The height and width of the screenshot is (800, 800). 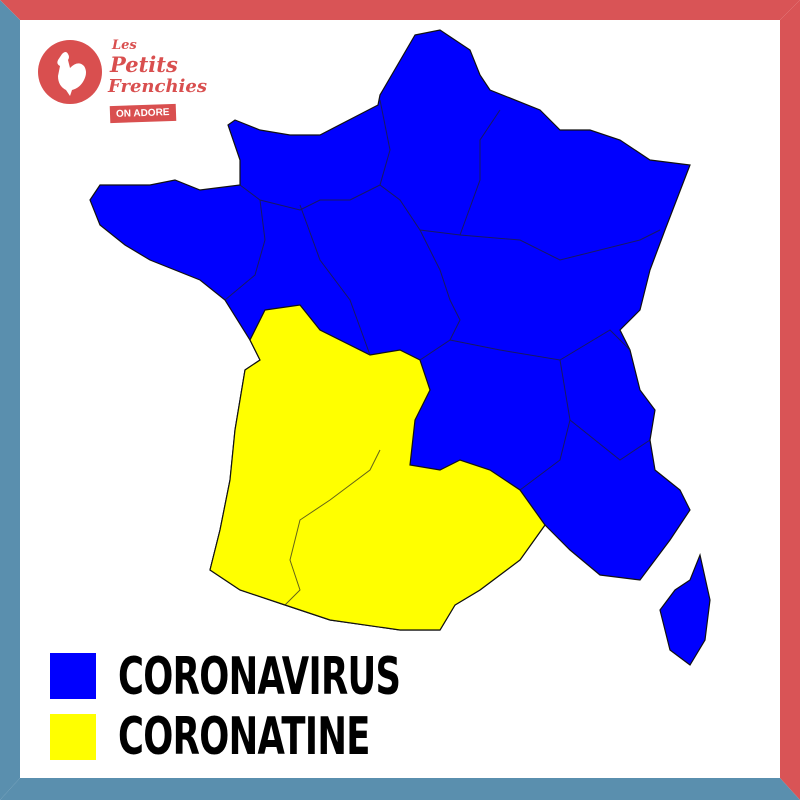 What do you see at coordinates (157, 86) in the screenshot?
I see `logo-line3: Frenchies` at bounding box center [157, 86].